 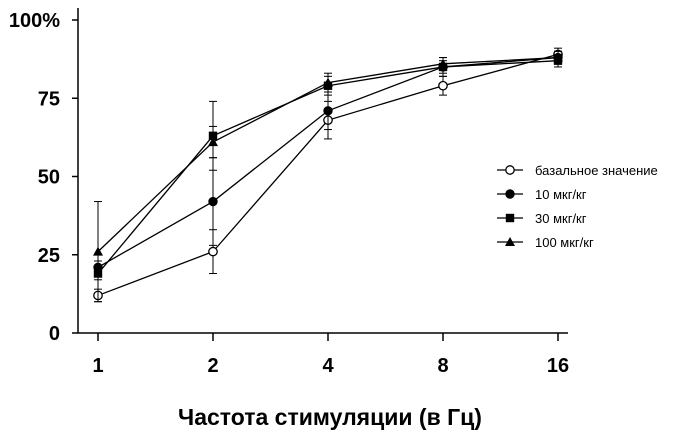 What do you see at coordinates (596, 170) in the screenshot?
I see `legend-label: базальное значение` at bounding box center [596, 170].